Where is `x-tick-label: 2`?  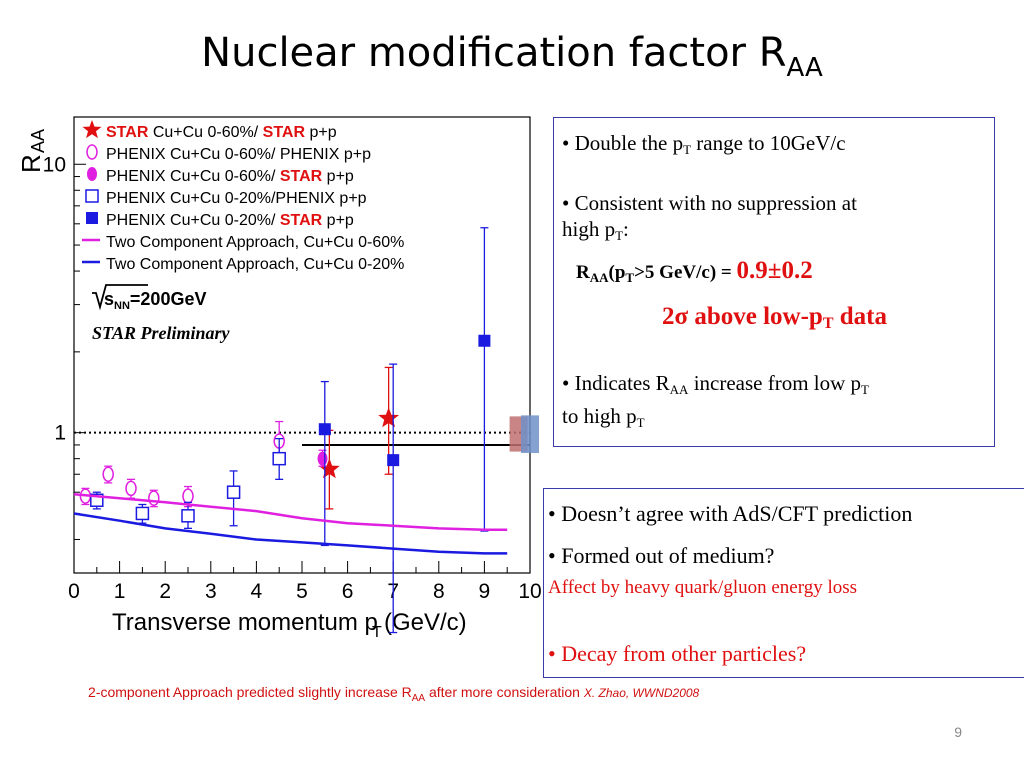 x-tick-label: 2 is located at coordinates (165, 591).